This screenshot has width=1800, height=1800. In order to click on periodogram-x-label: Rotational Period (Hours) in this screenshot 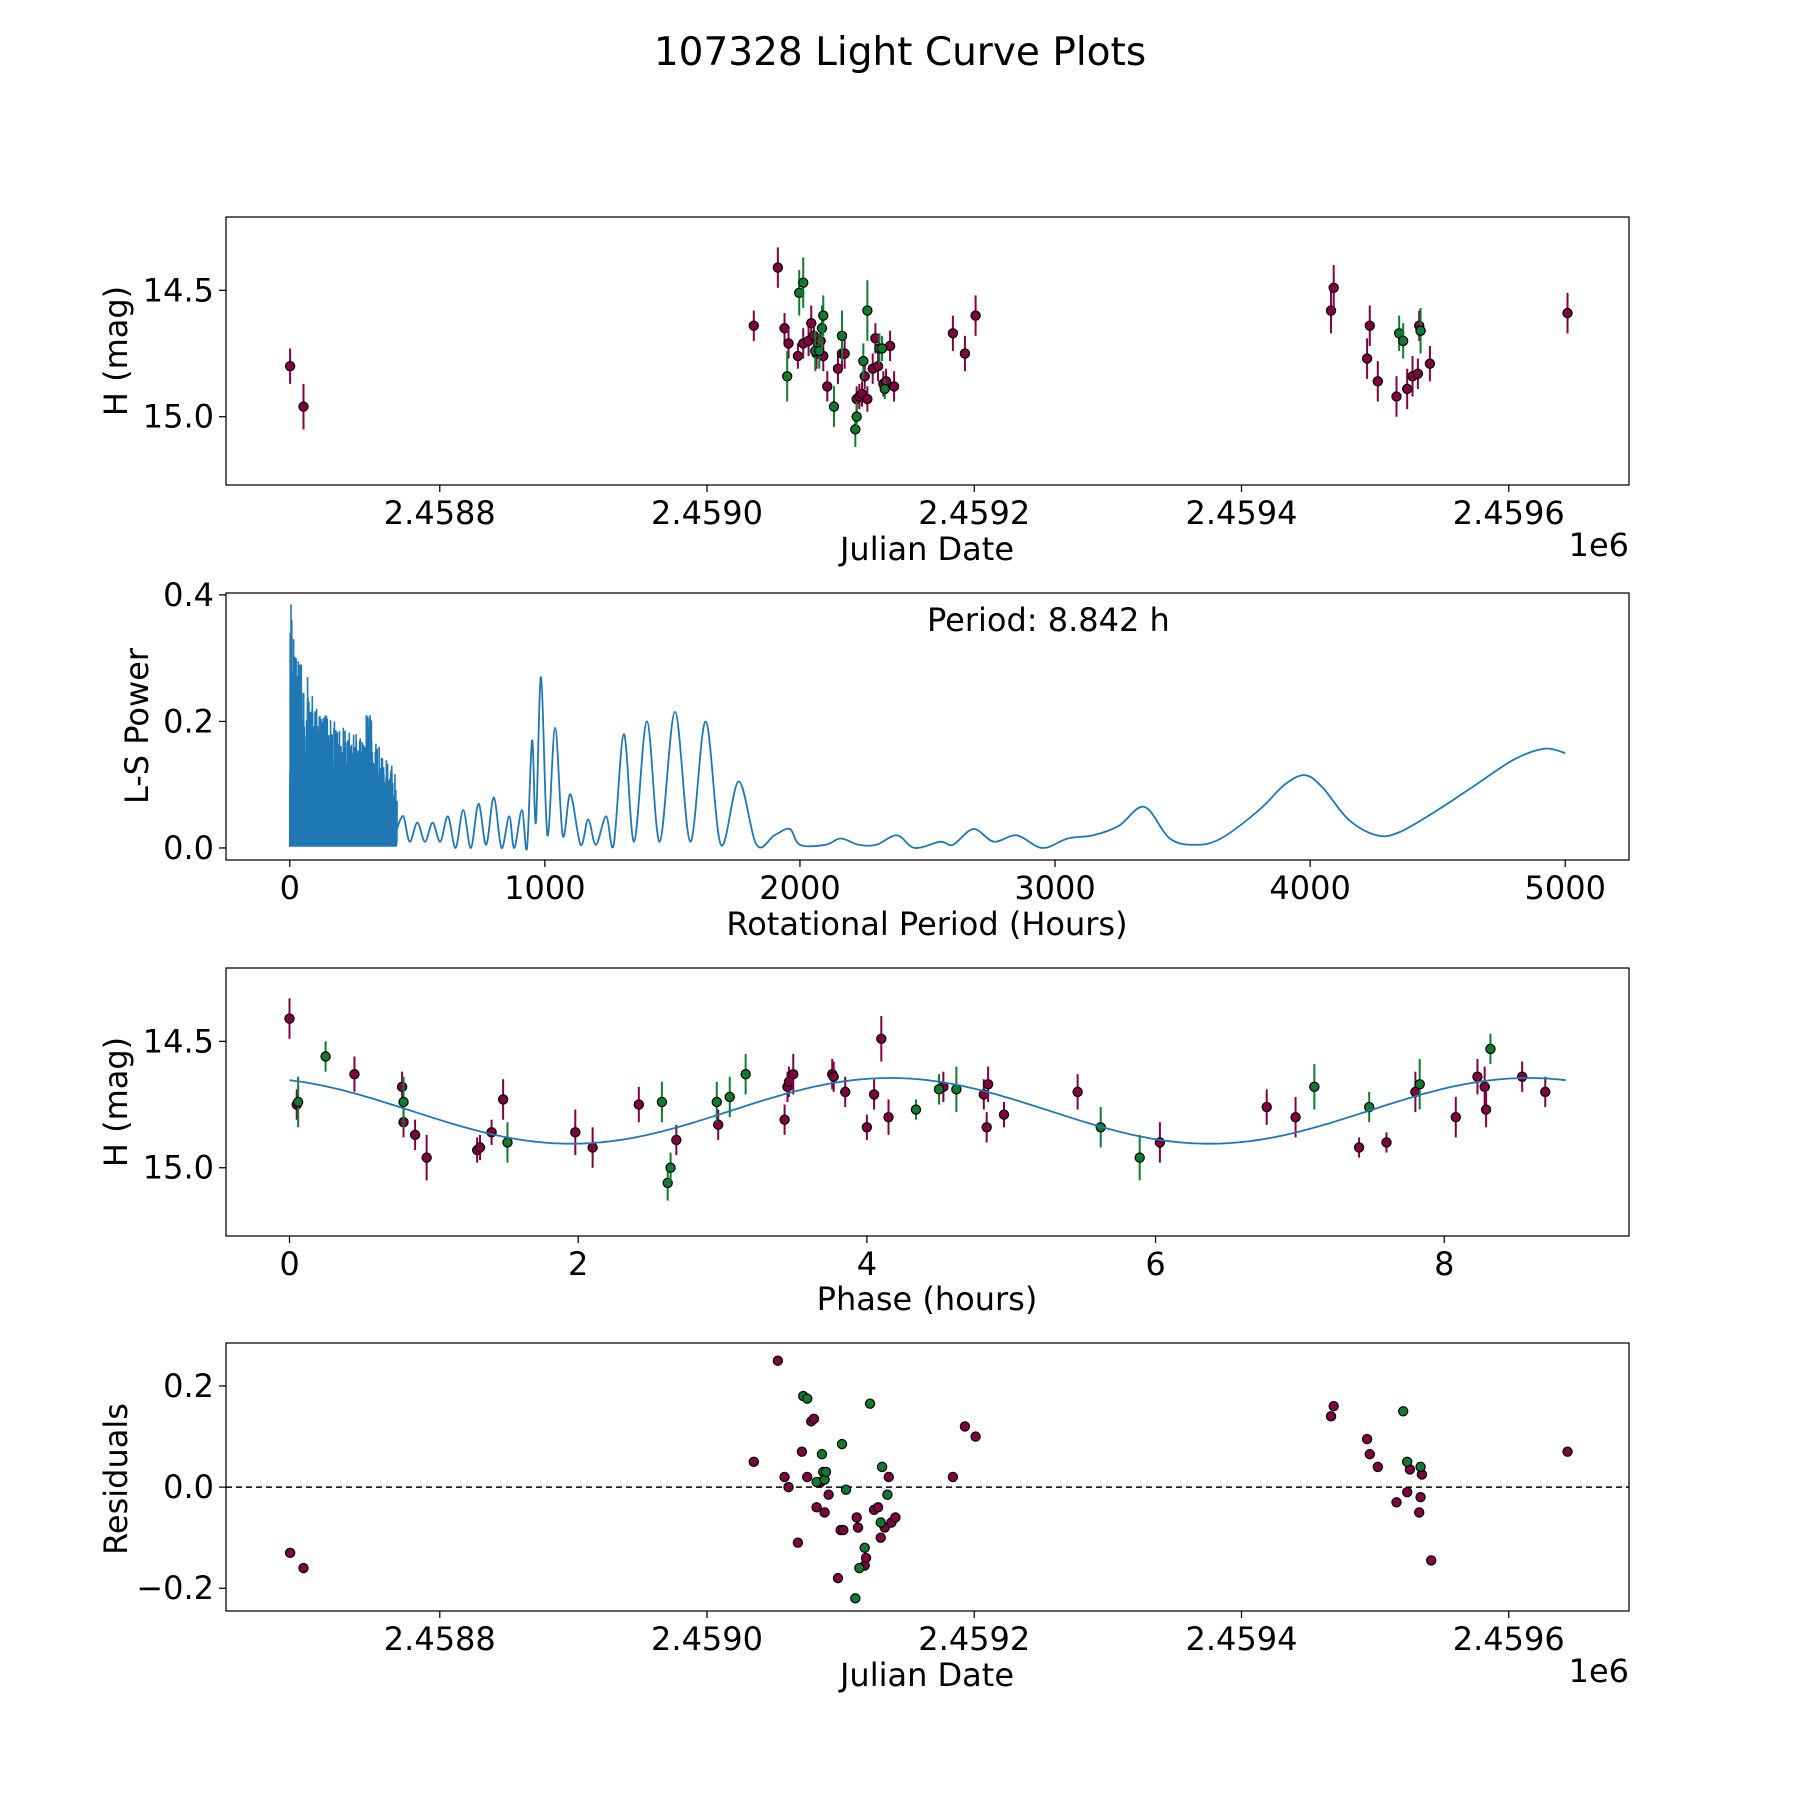, I will do `click(926, 924)`.